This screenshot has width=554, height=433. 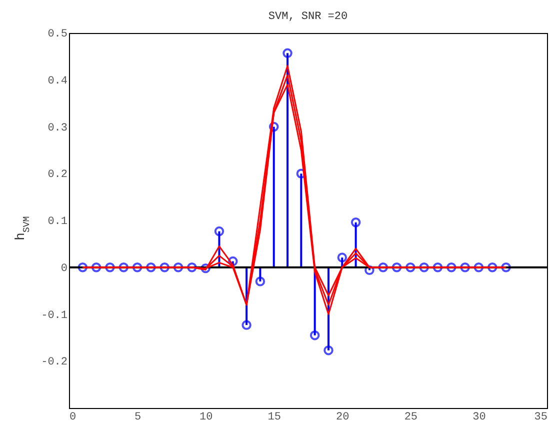 What do you see at coordinates (22, 228) in the screenshot?
I see `y-axis-title: hSVM` at bounding box center [22, 228].